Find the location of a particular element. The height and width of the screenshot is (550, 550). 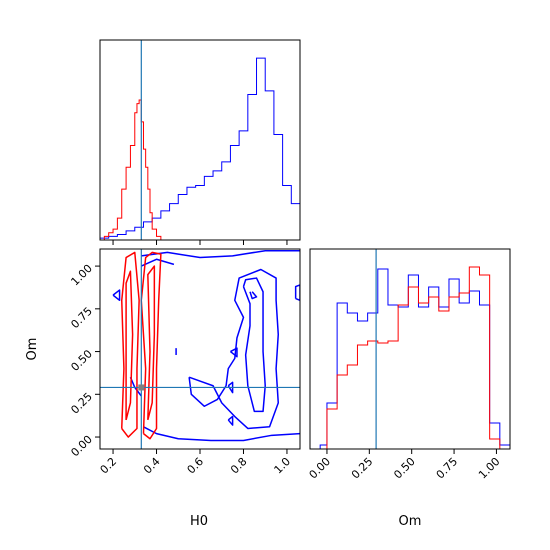

contour-xtick-label-3: 0.8 is located at coordinates (239, 466).